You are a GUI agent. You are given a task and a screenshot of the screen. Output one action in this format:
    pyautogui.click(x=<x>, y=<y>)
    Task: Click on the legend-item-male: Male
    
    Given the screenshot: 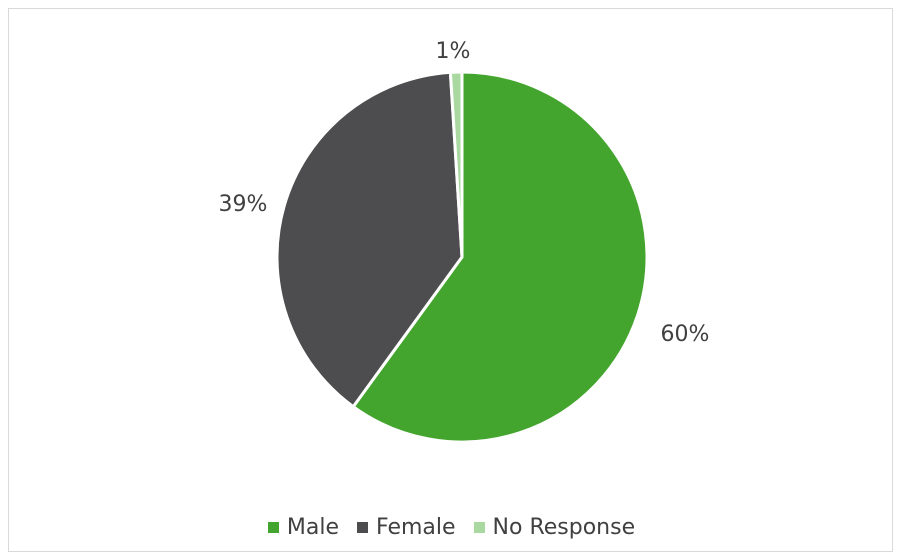 What is the action you would take?
    pyautogui.click(x=303, y=527)
    